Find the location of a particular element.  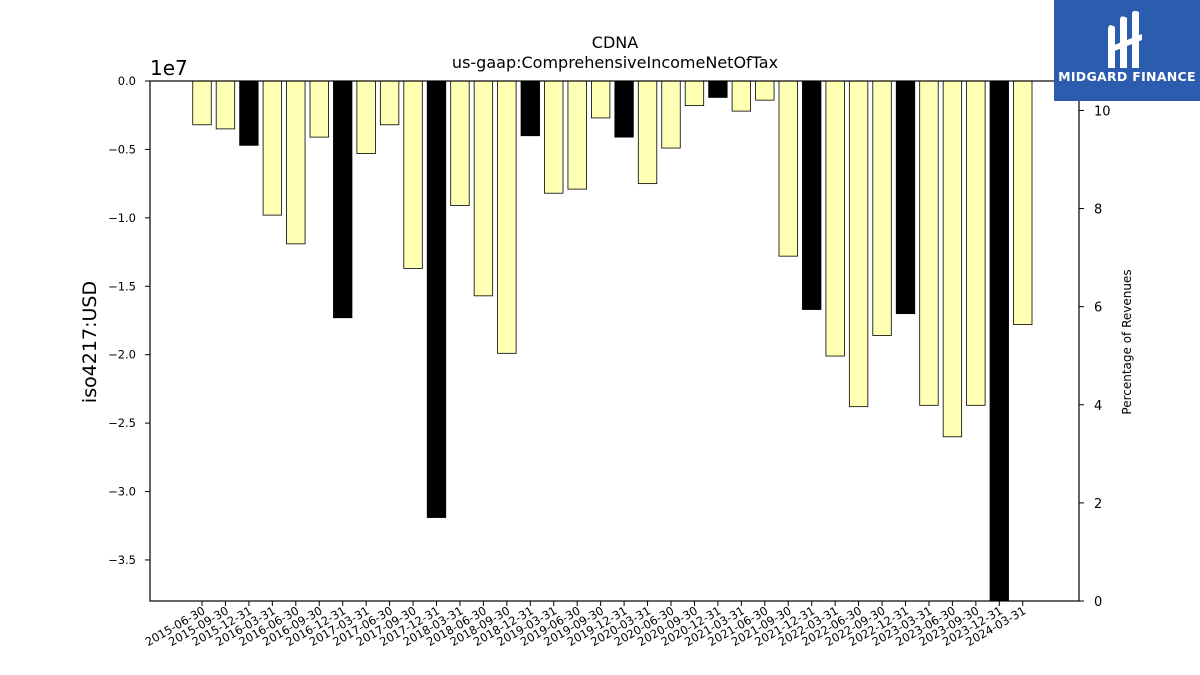

y2-axis-label: Percentage of Revenues is located at coordinates (1127, 341).